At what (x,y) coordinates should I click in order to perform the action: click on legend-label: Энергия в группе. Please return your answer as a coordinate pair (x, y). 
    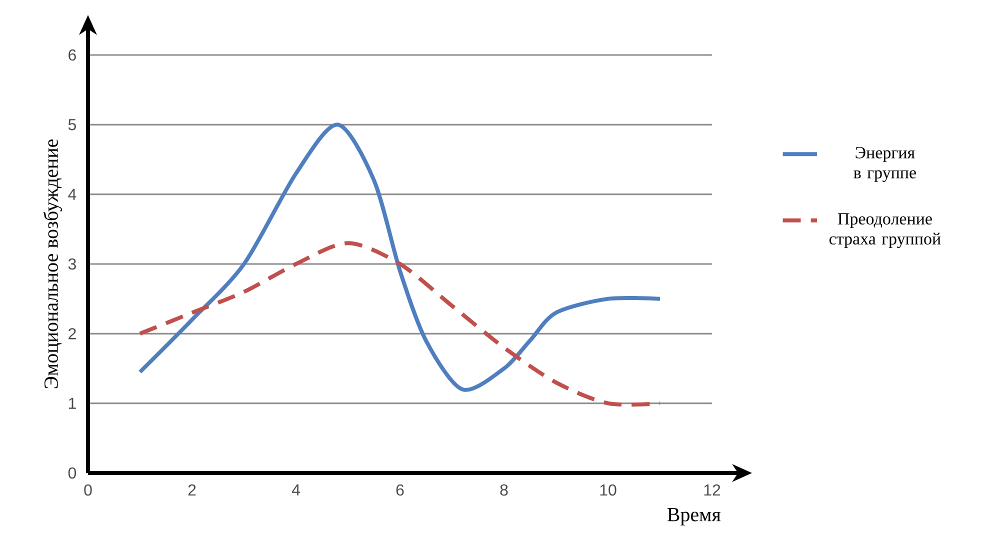
    Looking at the image, I should click on (885, 164).